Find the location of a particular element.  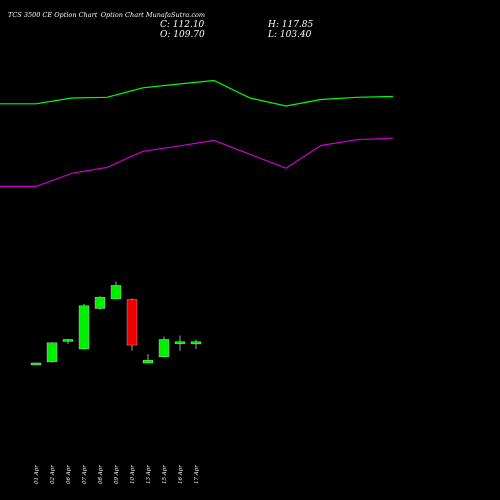

x-tick-label: 06 Apr is located at coordinates (69, 474).